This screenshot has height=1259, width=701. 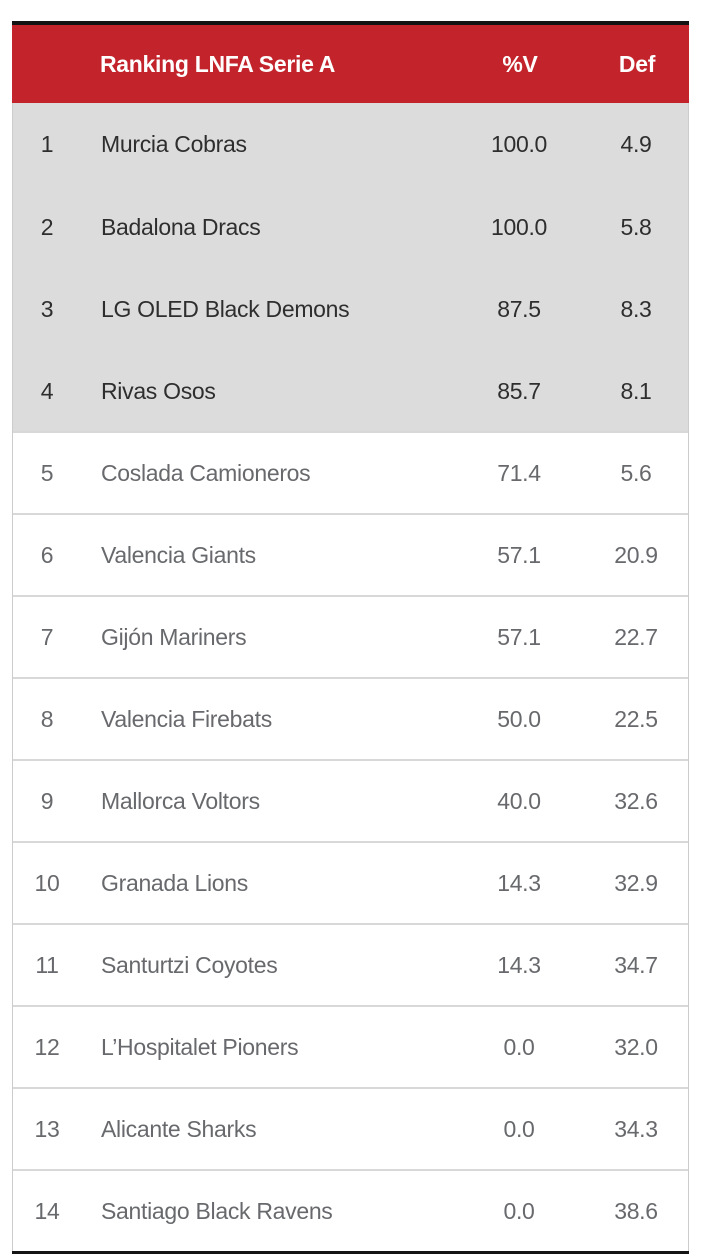 I want to click on team-name-cell: Valencia Giants, so click(x=178, y=554).